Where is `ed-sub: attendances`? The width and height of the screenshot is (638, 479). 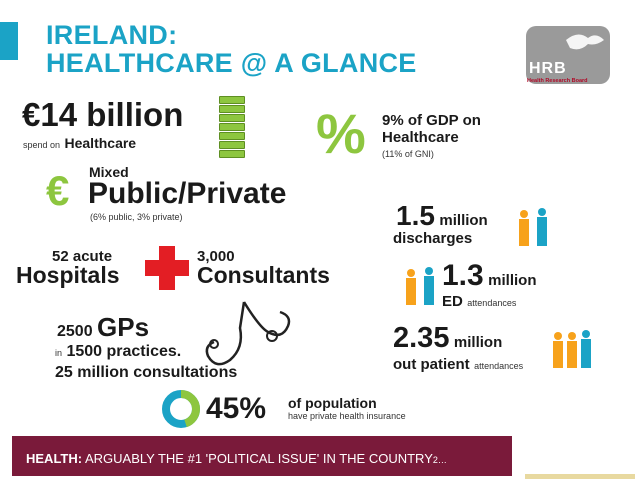 ed-sub: attendances is located at coordinates (492, 303).